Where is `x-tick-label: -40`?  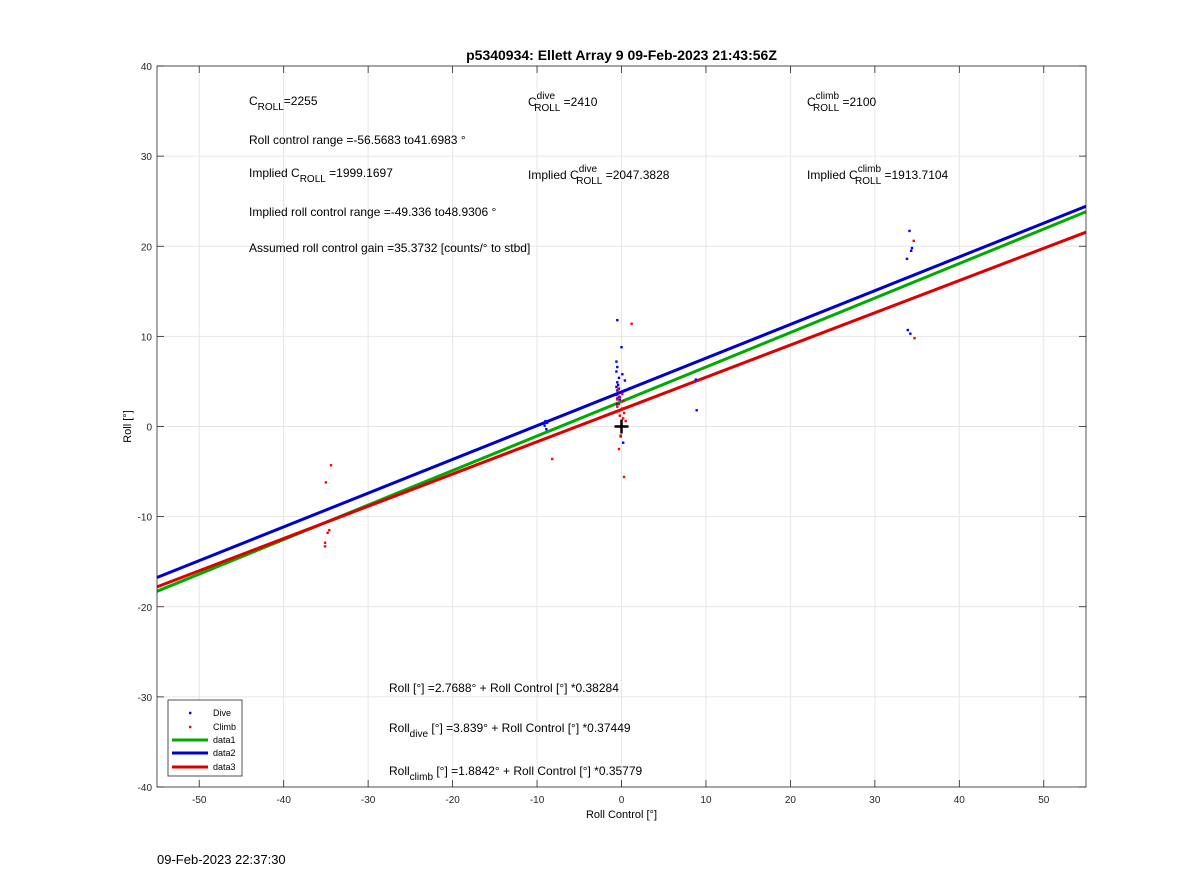 x-tick-label: -40 is located at coordinates (283, 800).